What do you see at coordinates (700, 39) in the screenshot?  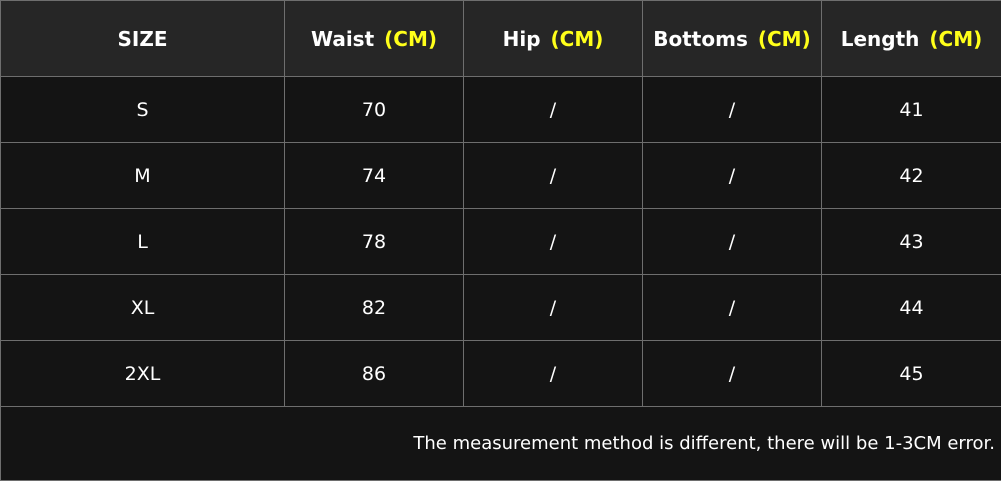 I see `header-label: Bottoms` at bounding box center [700, 39].